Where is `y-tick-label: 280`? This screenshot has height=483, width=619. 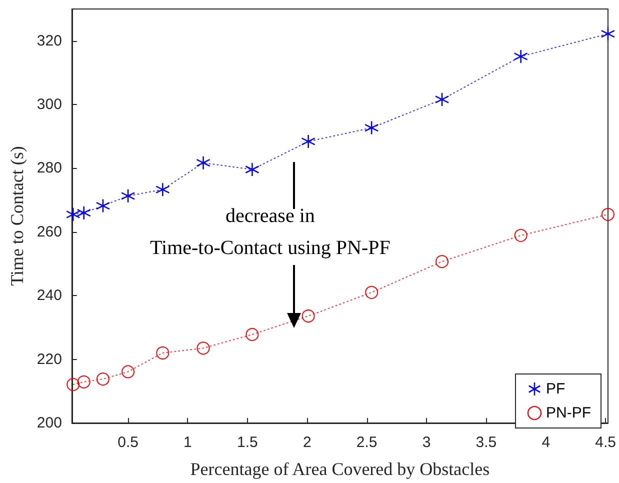 y-tick-label: 280 is located at coordinates (49, 168).